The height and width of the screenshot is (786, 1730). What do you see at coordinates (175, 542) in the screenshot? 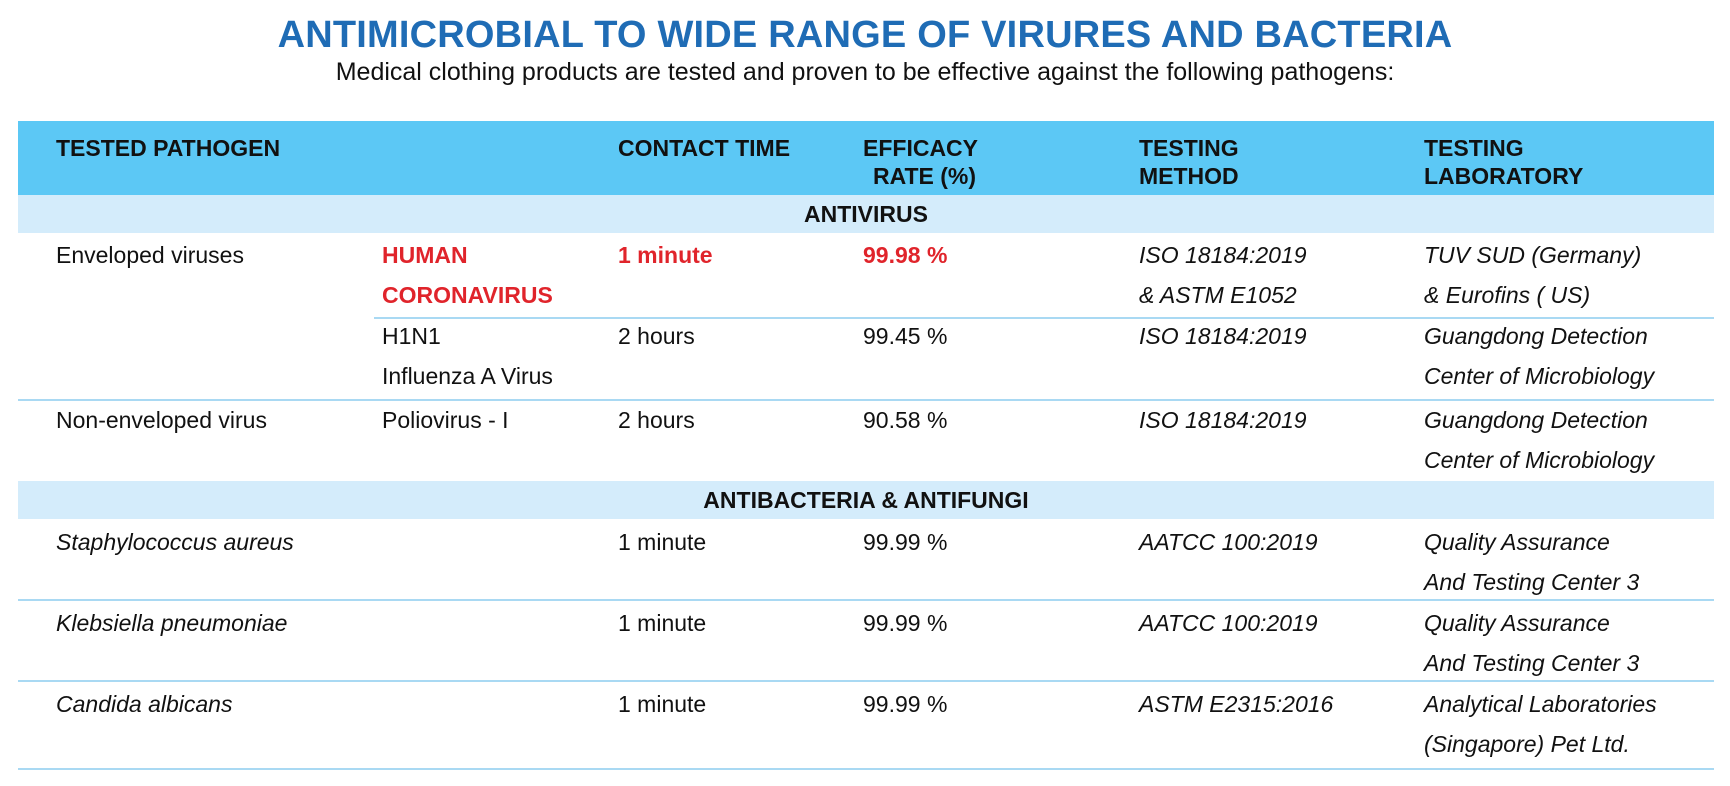
I see `pathogen-name: Staphylococcus aureus` at bounding box center [175, 542].